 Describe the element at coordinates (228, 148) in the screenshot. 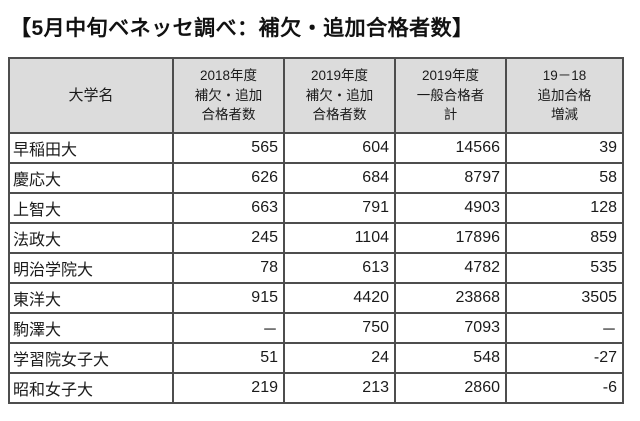

I see `value-2018-cell: 565` at that location.